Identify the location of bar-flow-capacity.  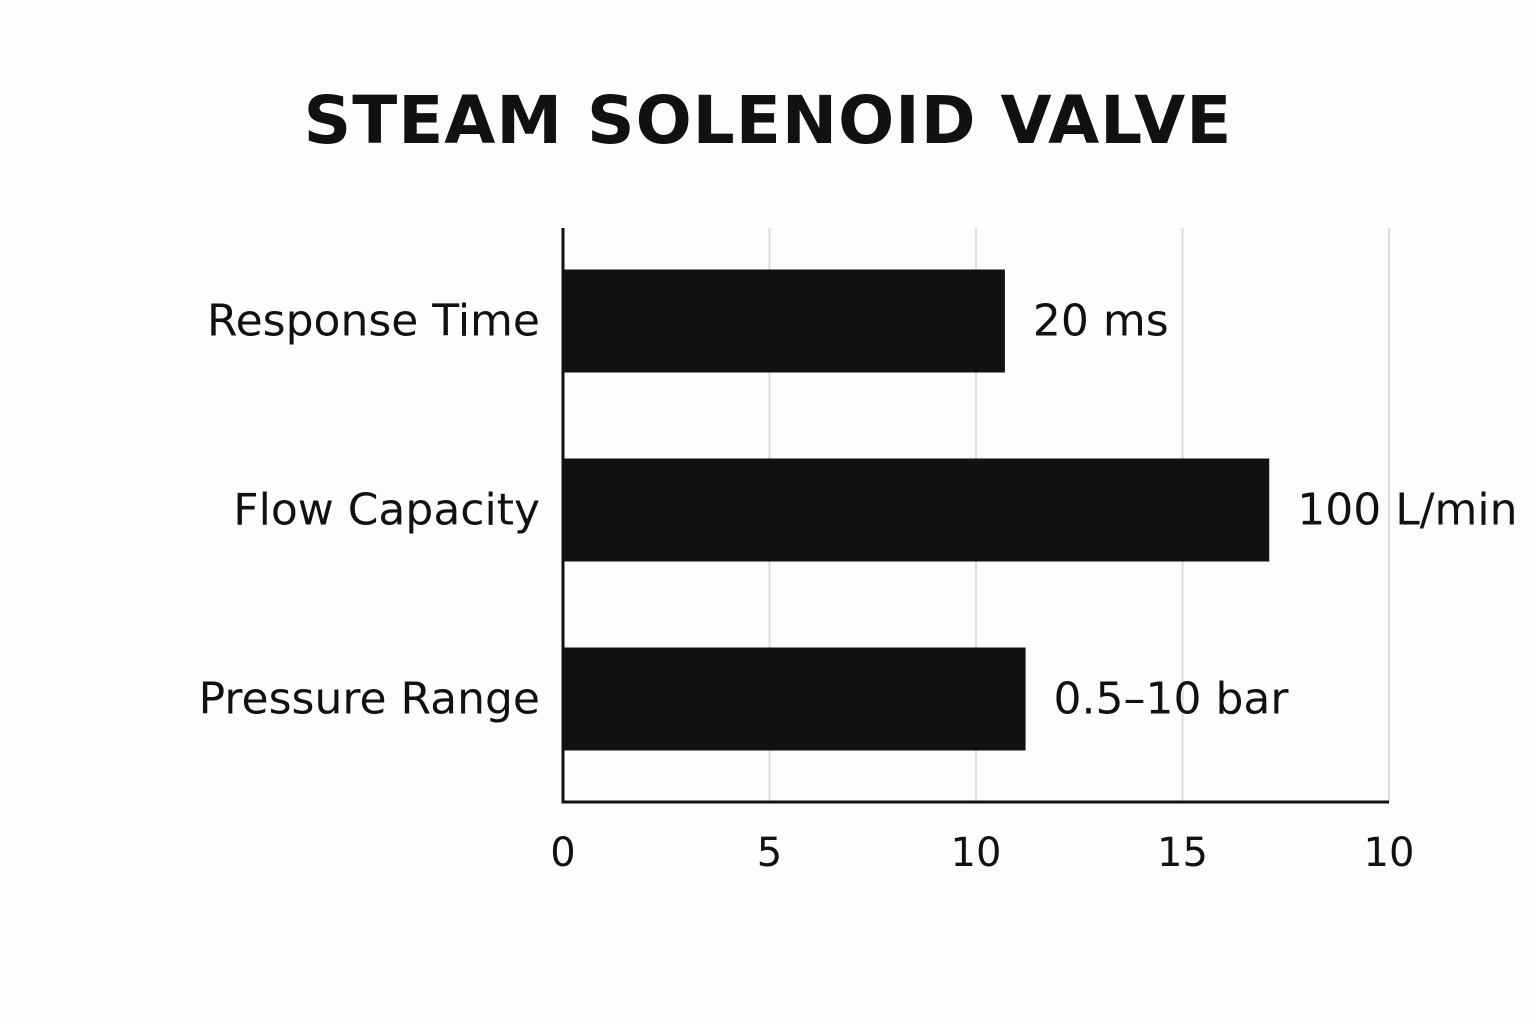
(916, 510).